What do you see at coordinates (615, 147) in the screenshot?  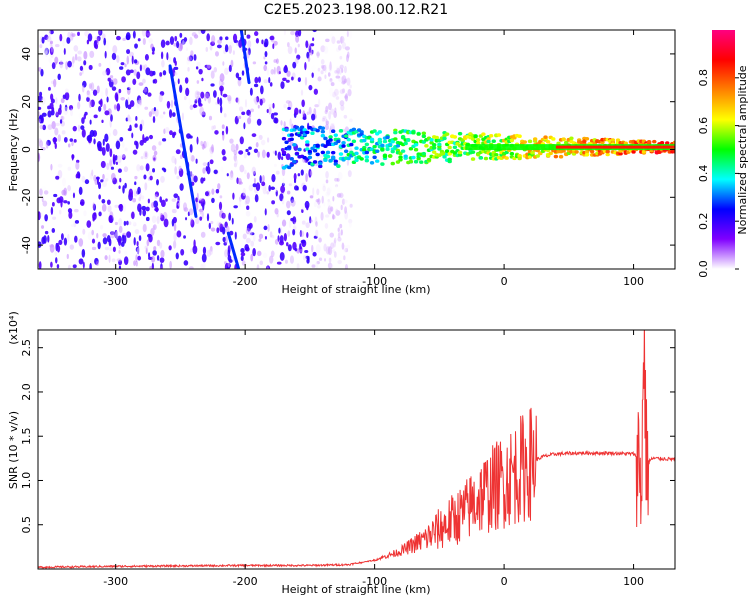 I see `carrier-core` at bounding box center [615, 147].